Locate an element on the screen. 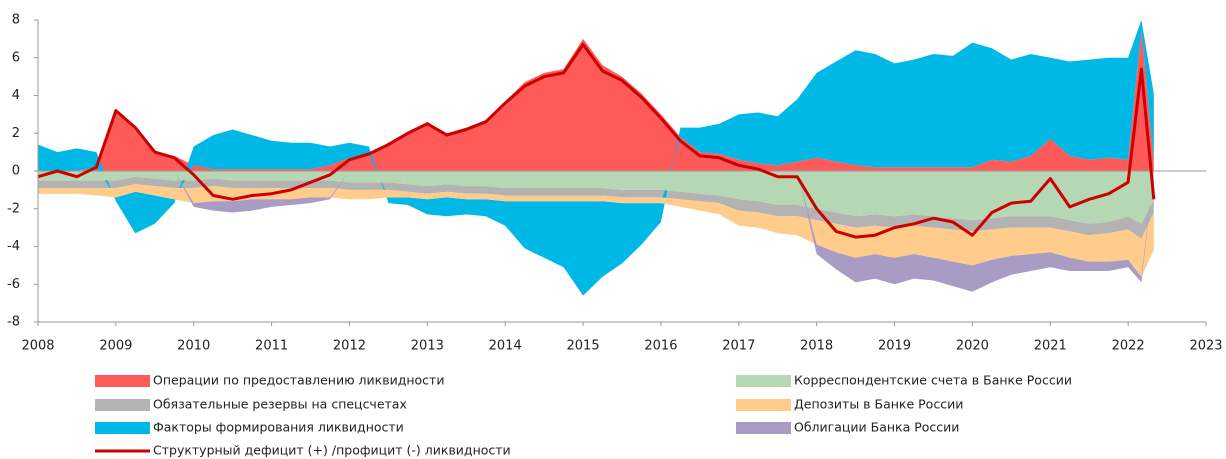  legend-item: Операции по предоставлению ликвидности is located at coordinates (269, 380).